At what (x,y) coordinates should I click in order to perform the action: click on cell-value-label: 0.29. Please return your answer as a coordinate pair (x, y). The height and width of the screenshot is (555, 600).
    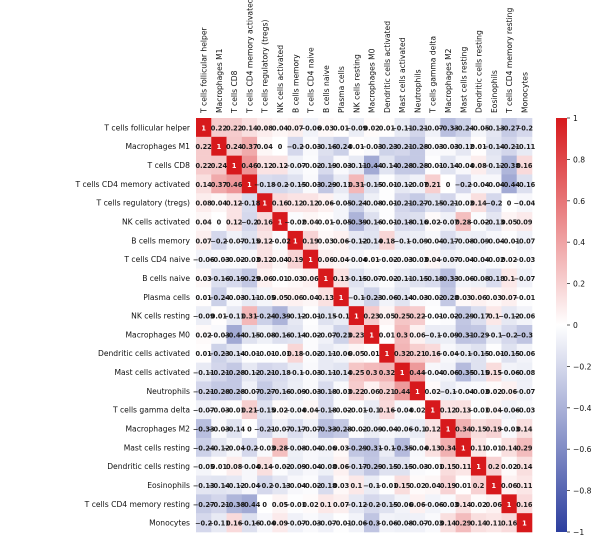
    Looking at the image, I should click on (524, 448).